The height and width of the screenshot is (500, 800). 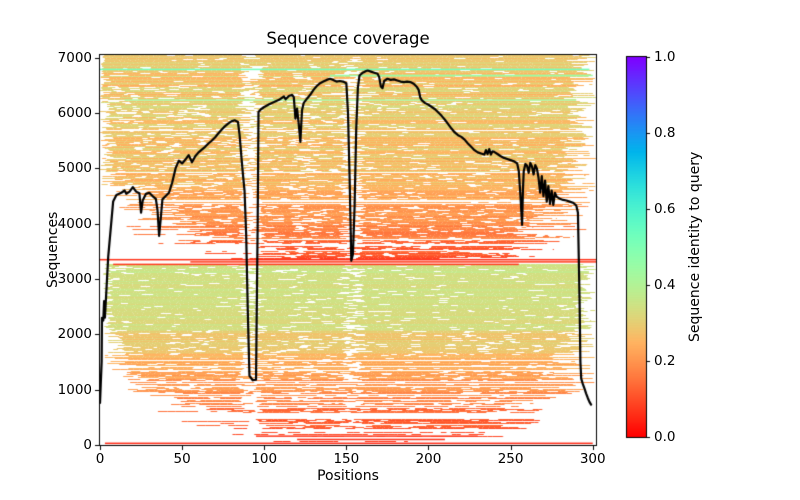 What do you see at coordinates (510, 459) in the screenshot?
I see `x-tick-label: 250` at bounding box center [510, 459].